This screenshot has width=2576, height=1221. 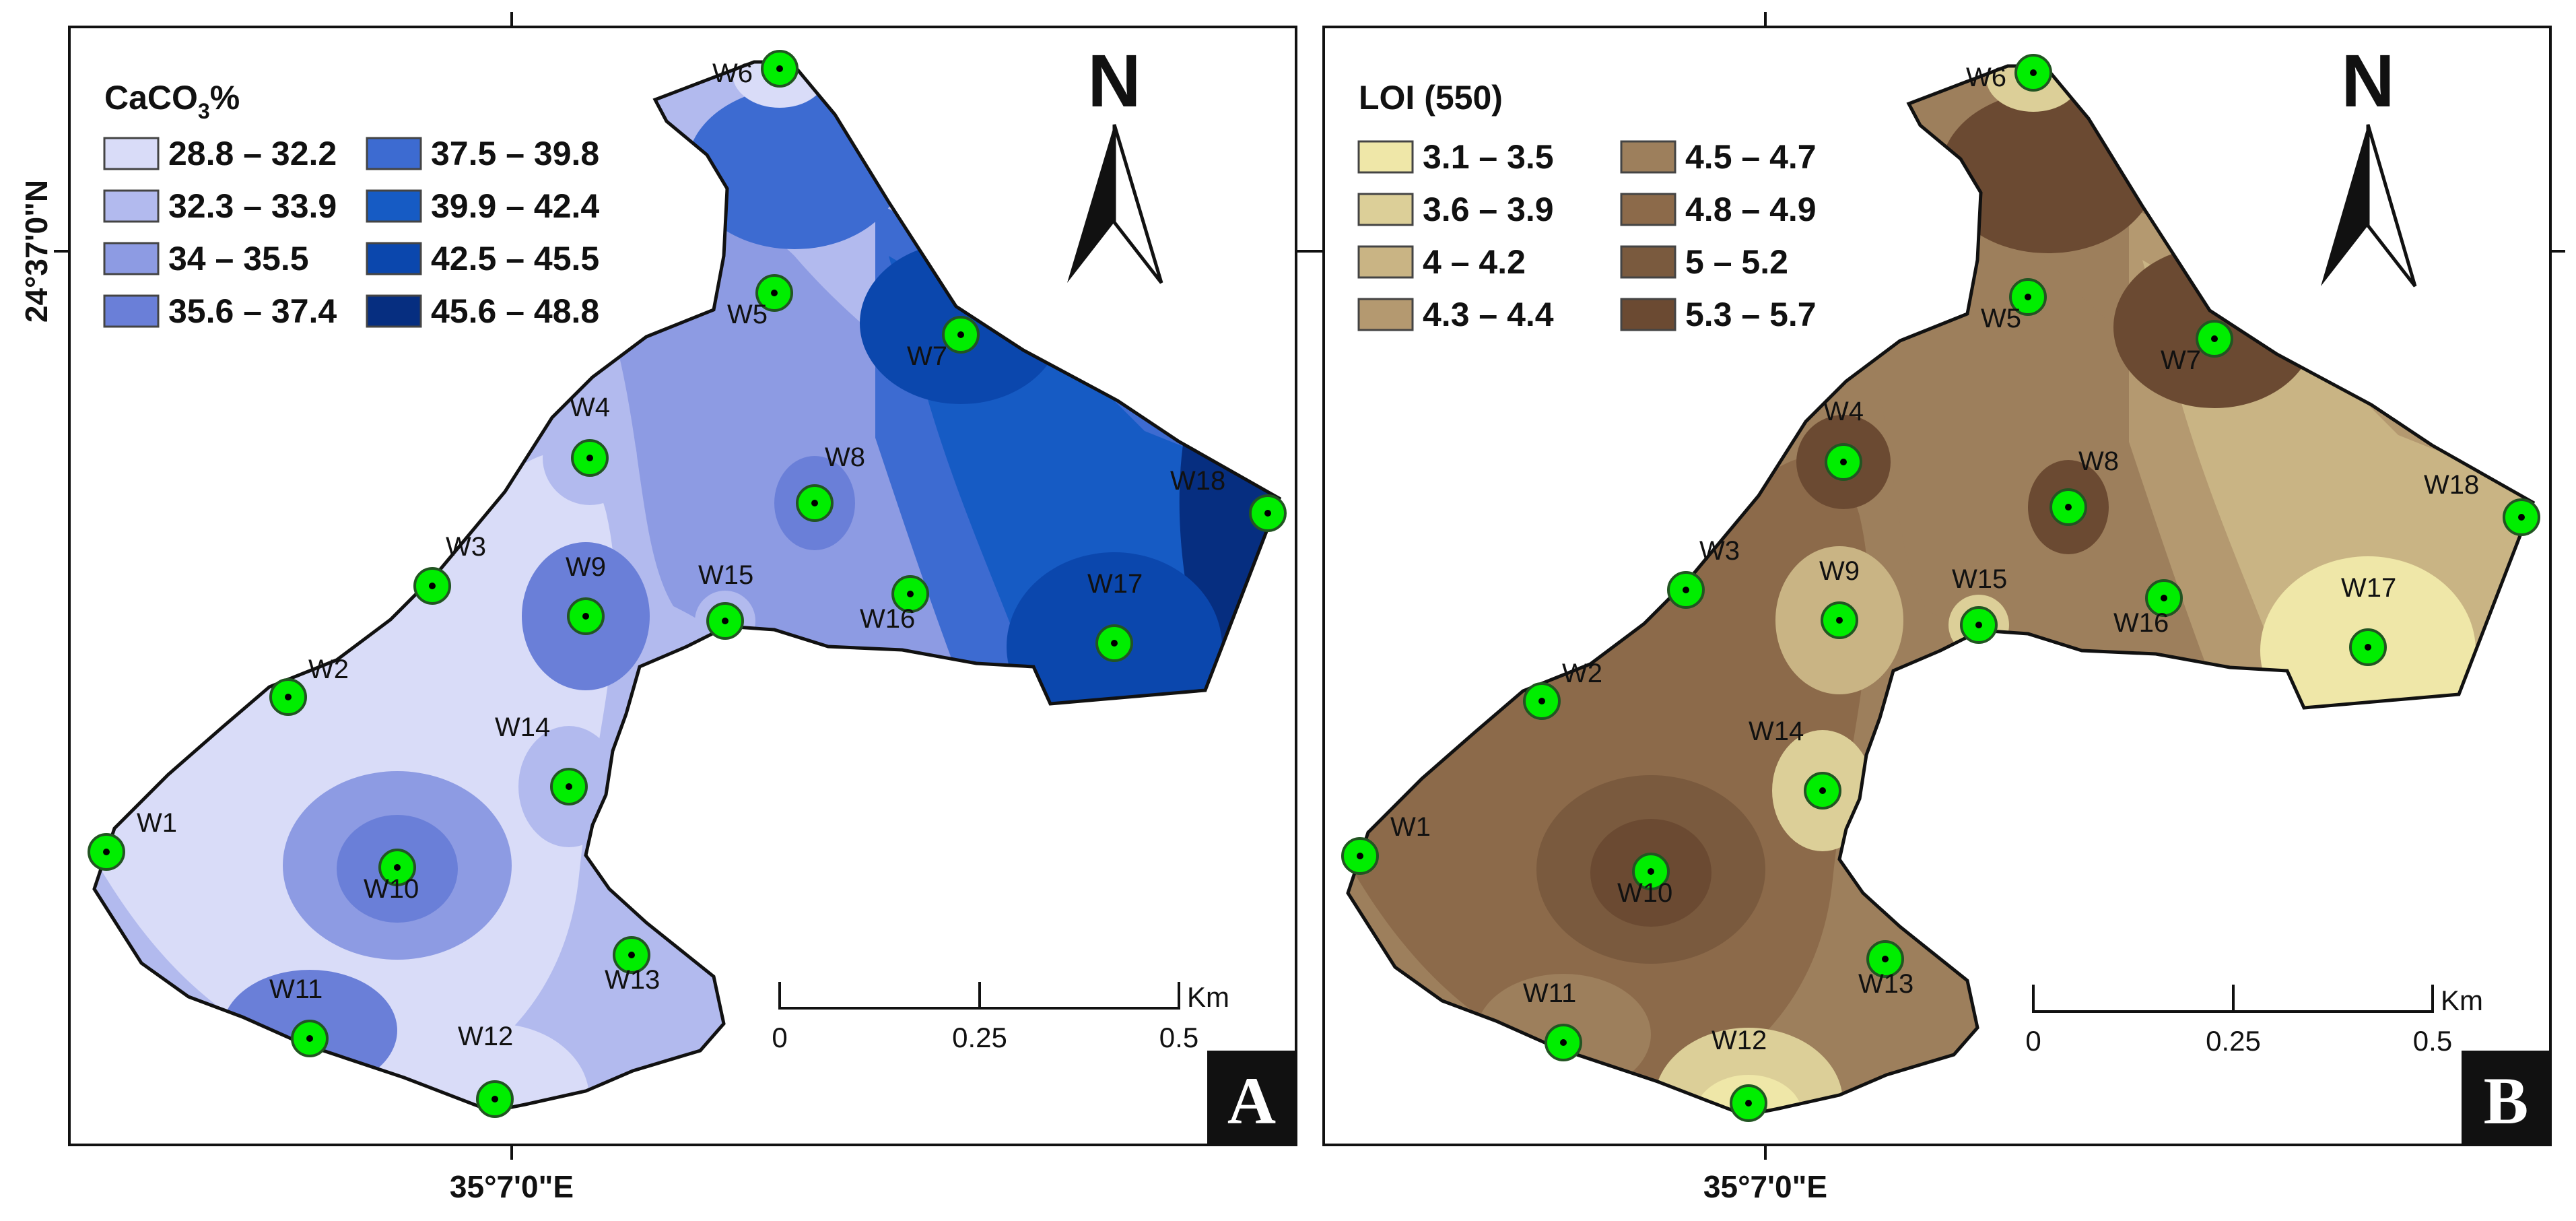 What do you see at coordinates (2462, 1000) in the screenshot?
I see `scale-unit-b: Km` at bounding box center [2462, 1000].